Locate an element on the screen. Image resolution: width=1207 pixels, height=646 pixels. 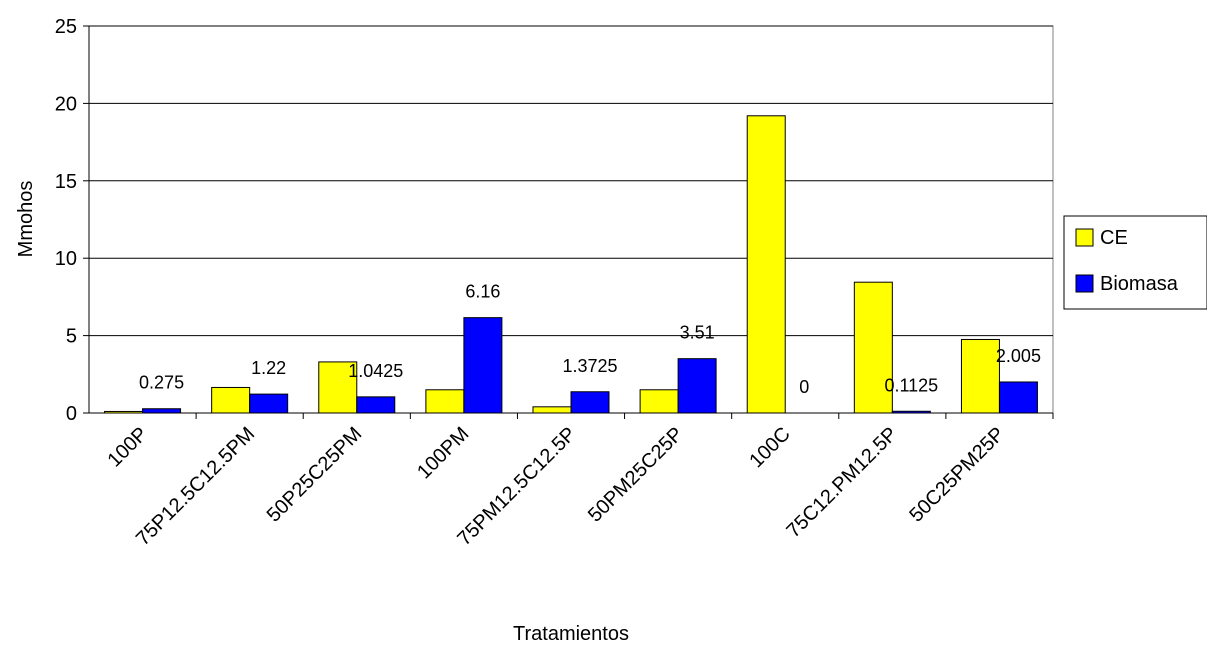
y-tick-label: 0 is located at coordinates (71, 414).